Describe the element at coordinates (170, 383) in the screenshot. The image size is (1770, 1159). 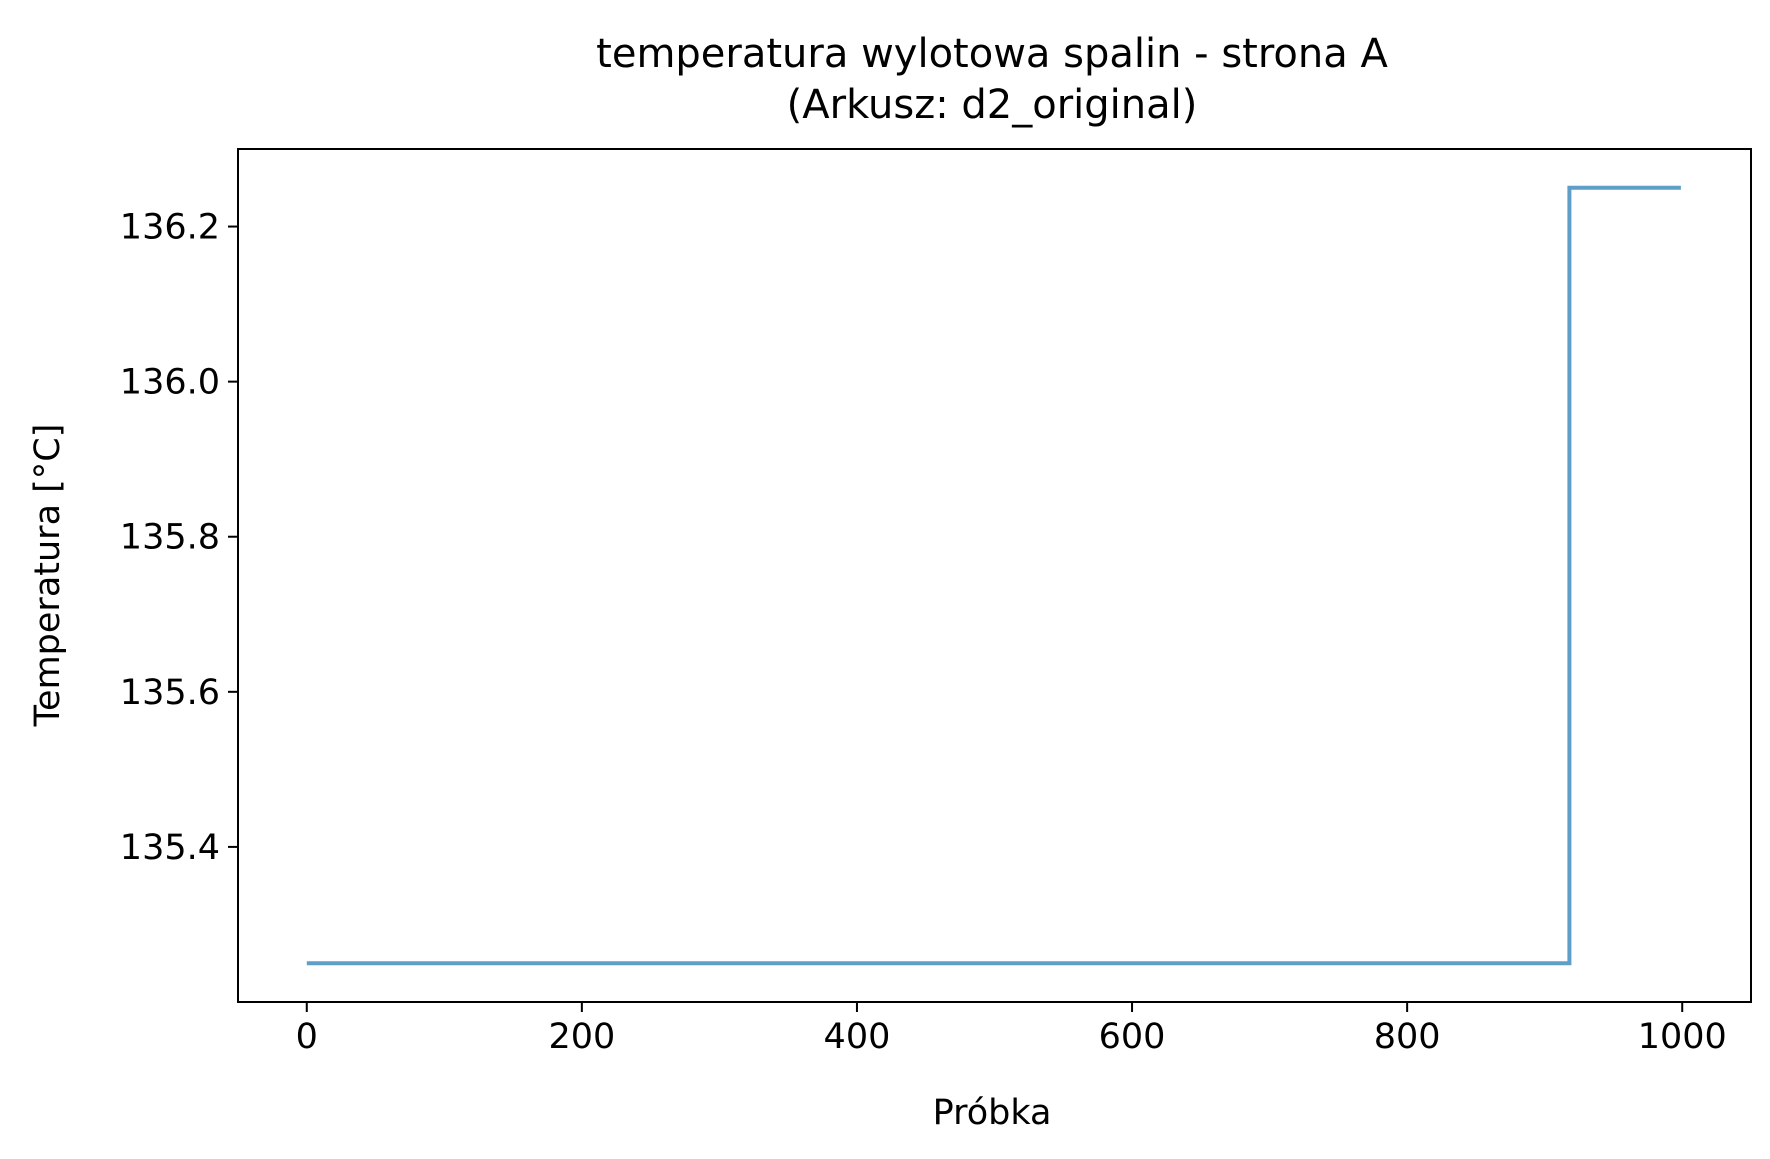
I see `y-tick-label: 136.0` at that location.